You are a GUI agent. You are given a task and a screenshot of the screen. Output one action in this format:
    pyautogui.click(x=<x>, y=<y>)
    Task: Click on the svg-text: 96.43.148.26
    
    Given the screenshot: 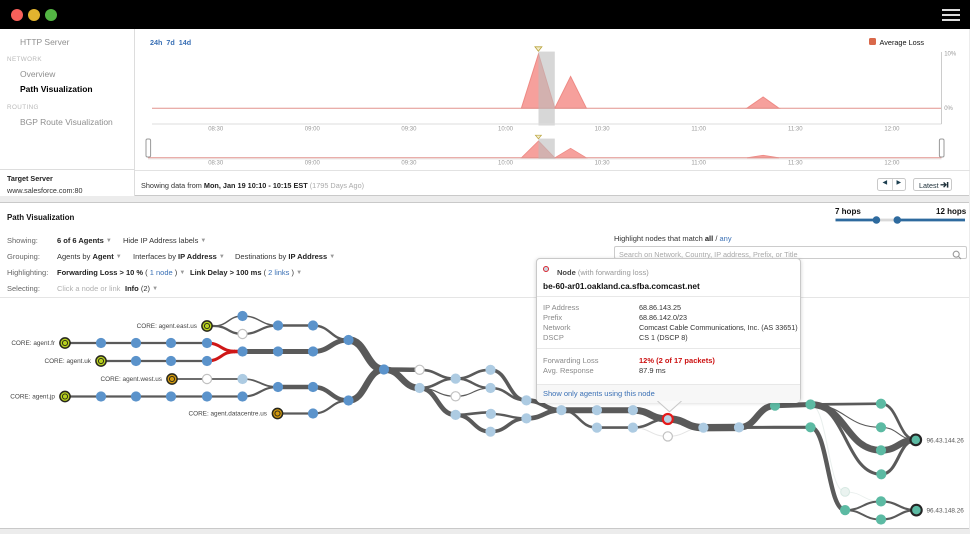 What is the action you would take?
    pyautogui.click(x=946, y=511)
    